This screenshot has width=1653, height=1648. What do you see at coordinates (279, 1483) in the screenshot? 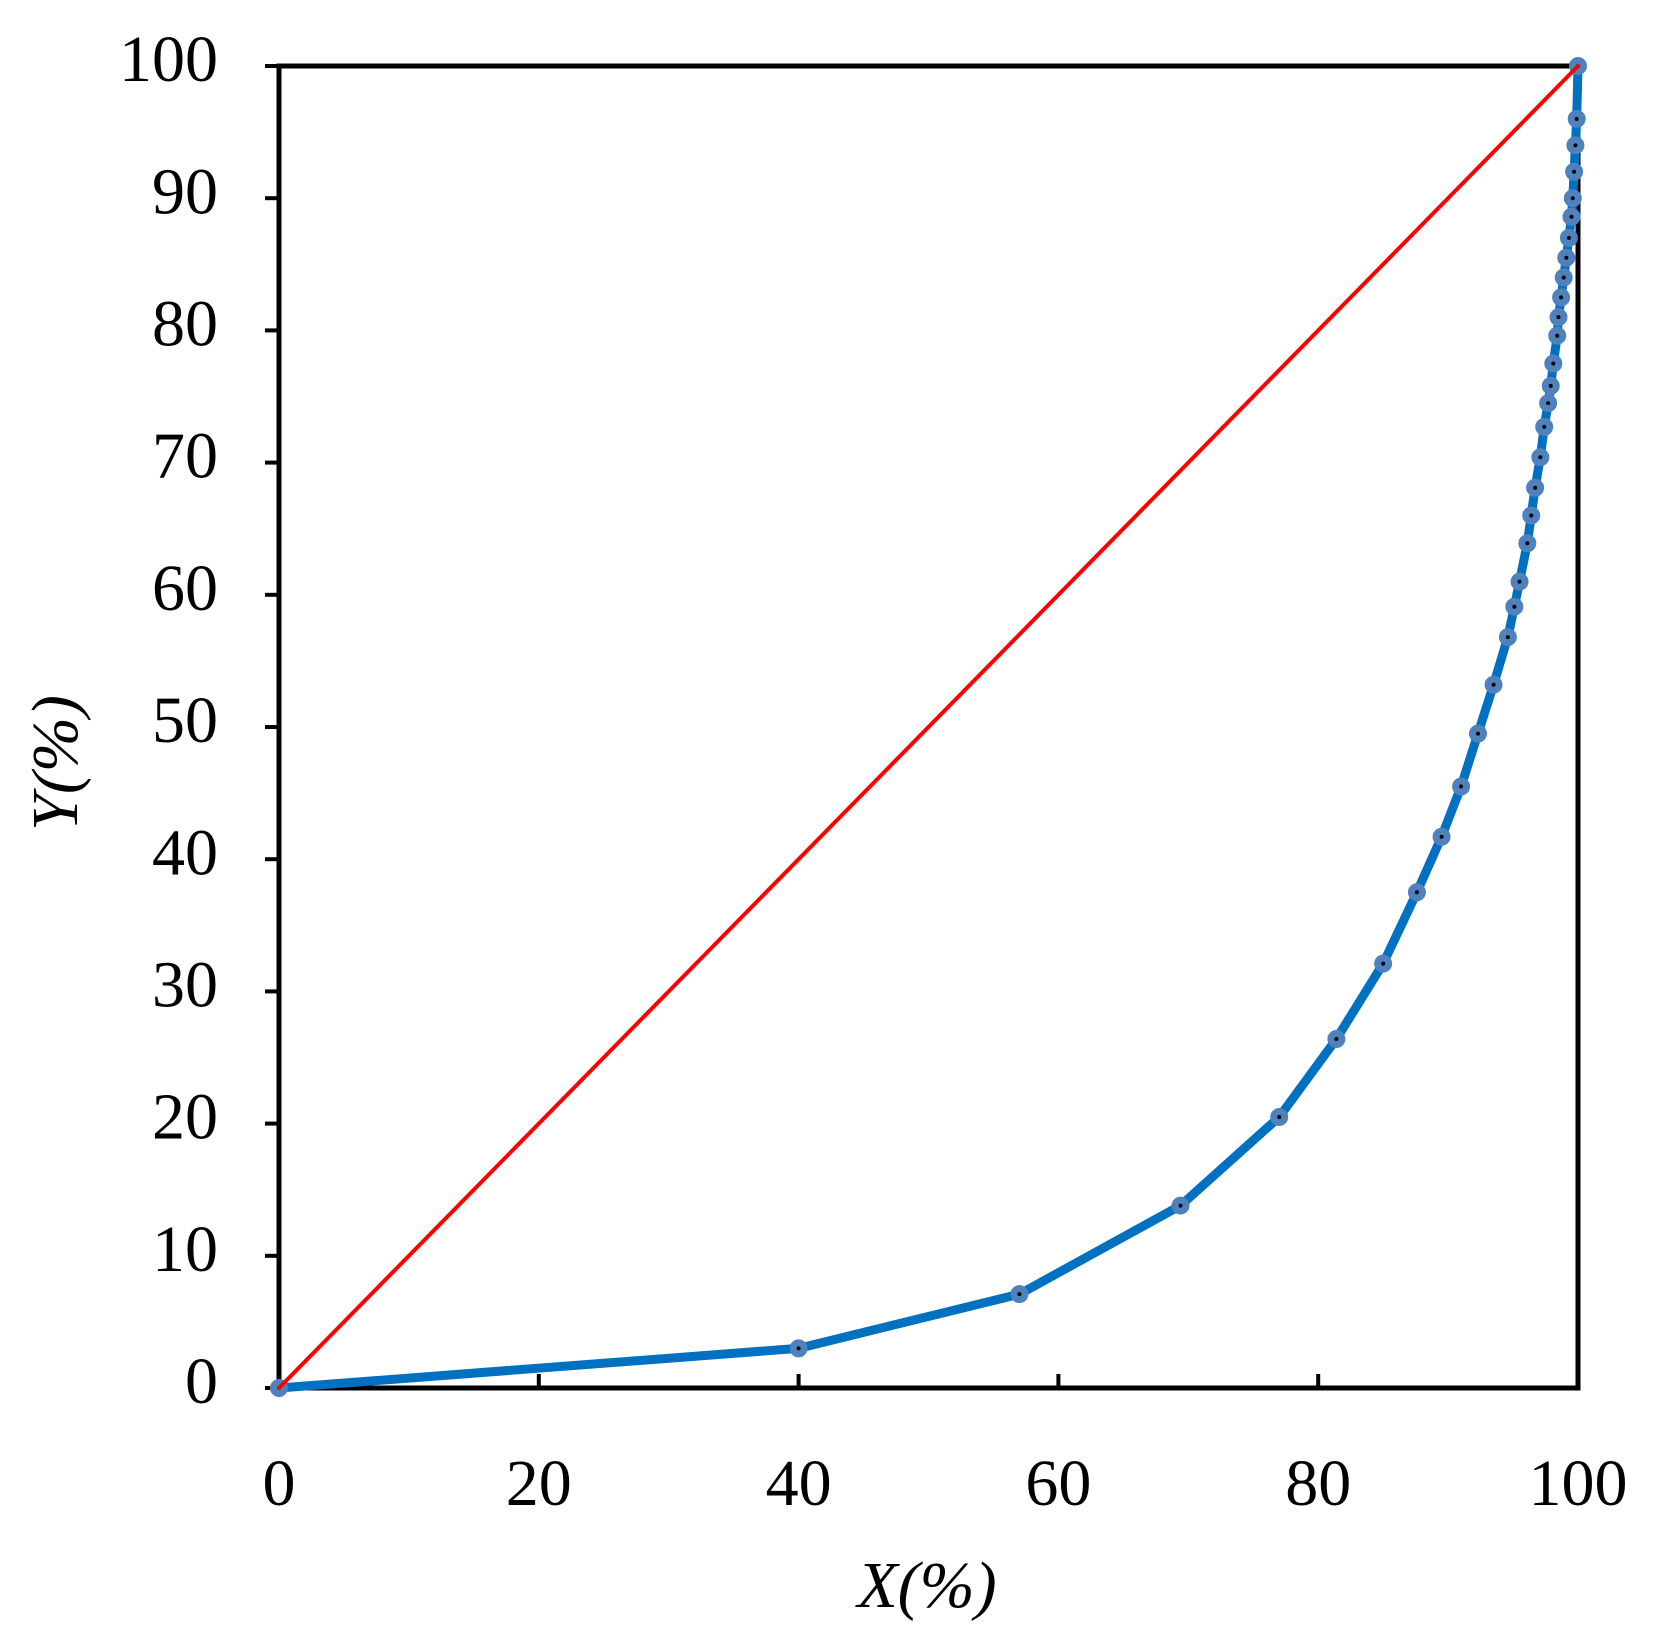
I see `x-tick-label: 0` at bounding box center [279, 1483].